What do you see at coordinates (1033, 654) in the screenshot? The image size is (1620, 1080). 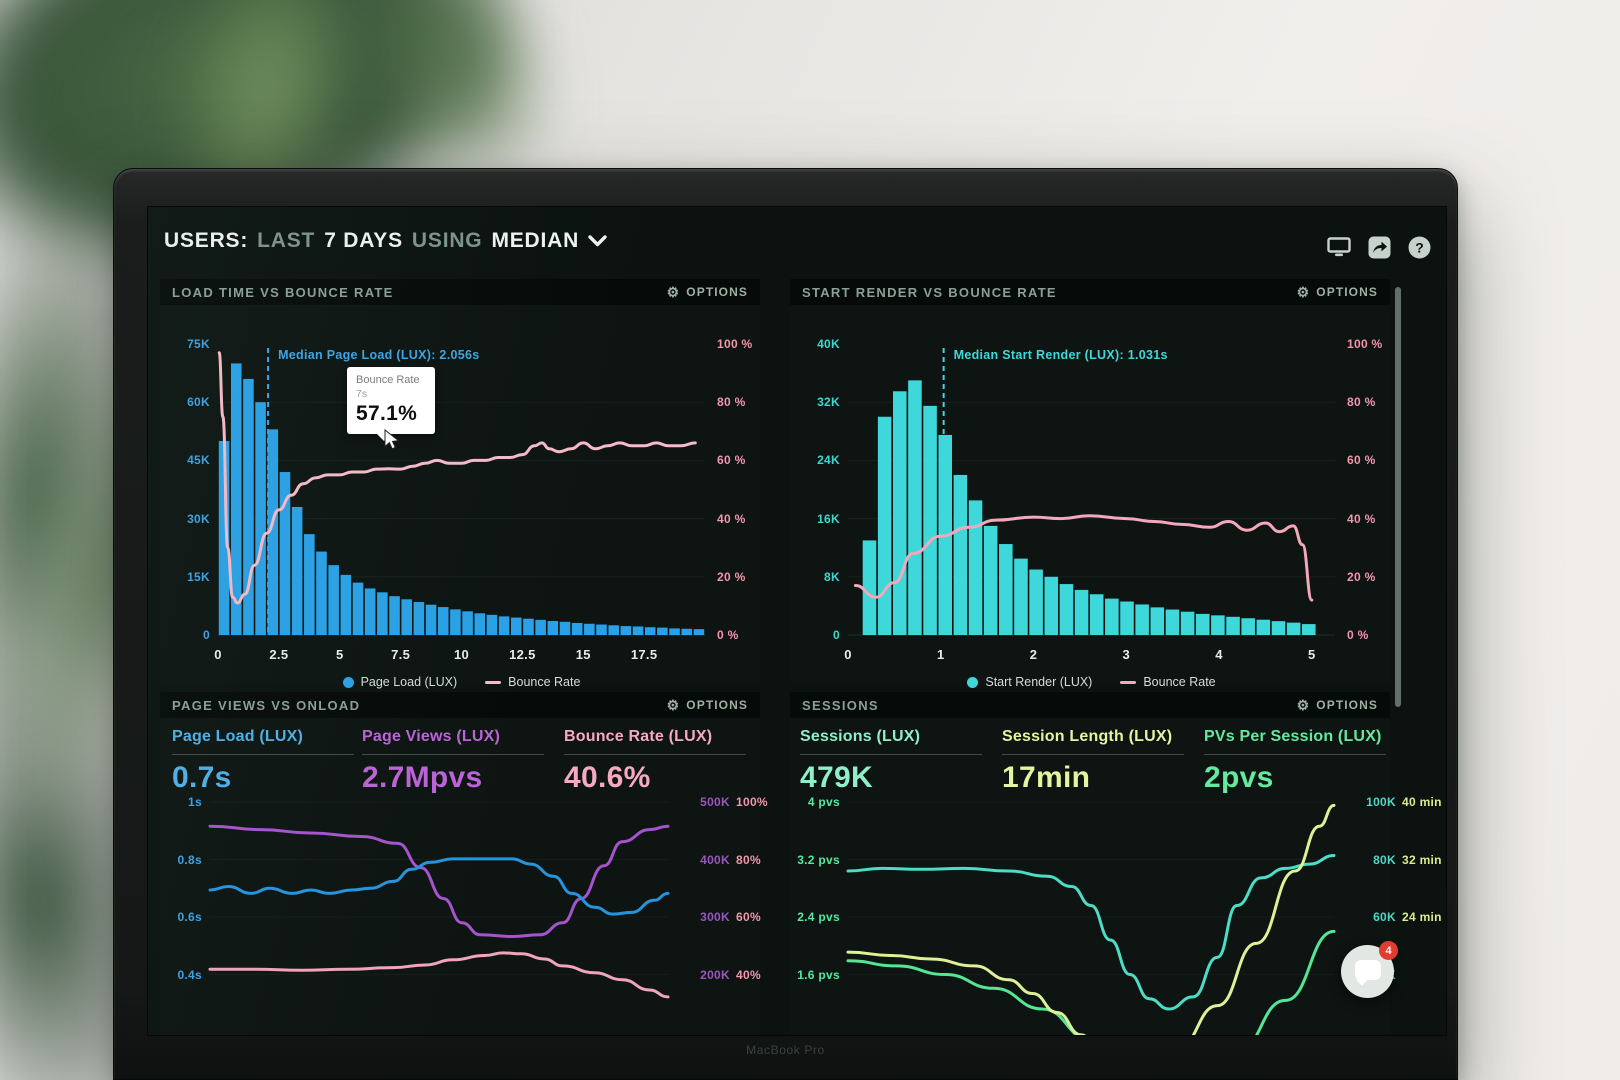 I see `x-tick: 2` at bounding box center [1033, 654].